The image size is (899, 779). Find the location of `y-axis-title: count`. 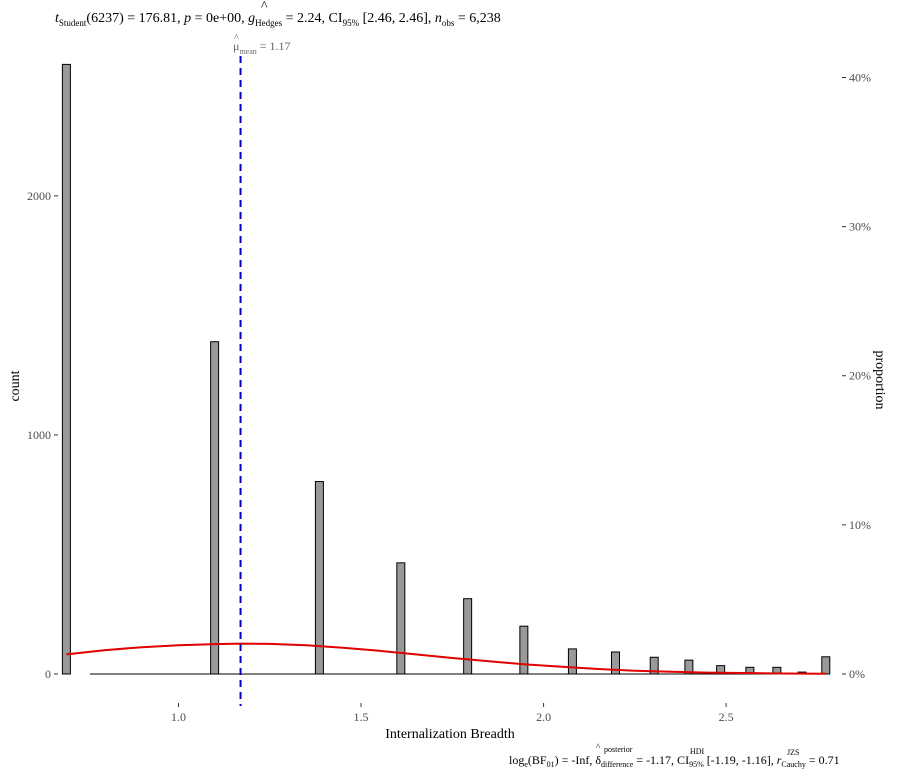

y-axis-title: count is located at coordinates (15, 385).